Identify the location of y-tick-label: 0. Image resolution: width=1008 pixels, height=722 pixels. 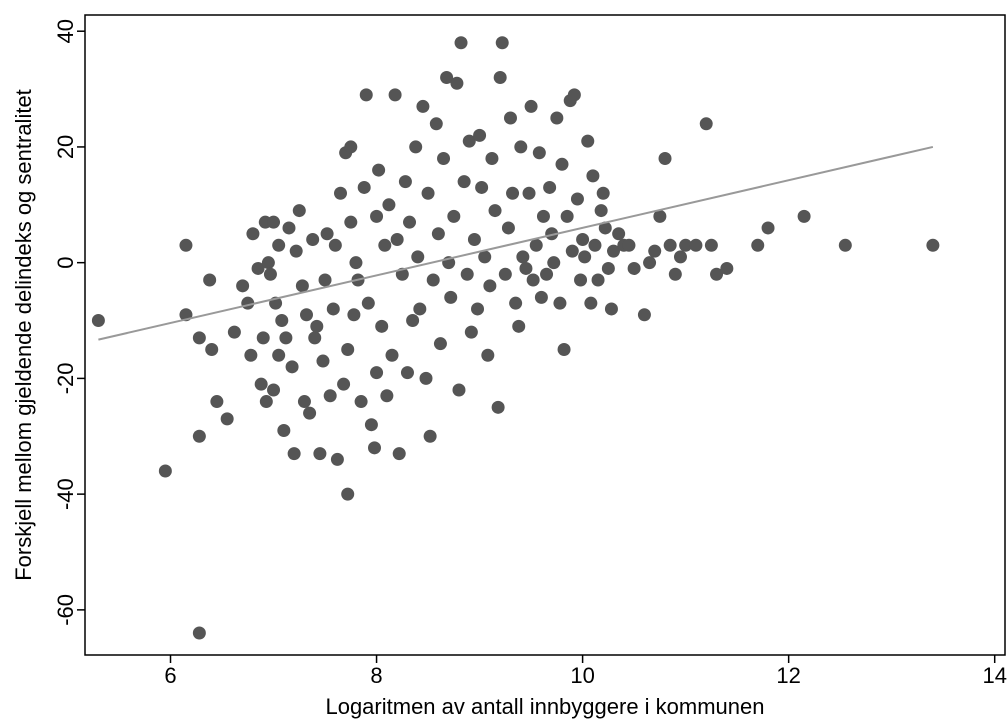
(65, 263).